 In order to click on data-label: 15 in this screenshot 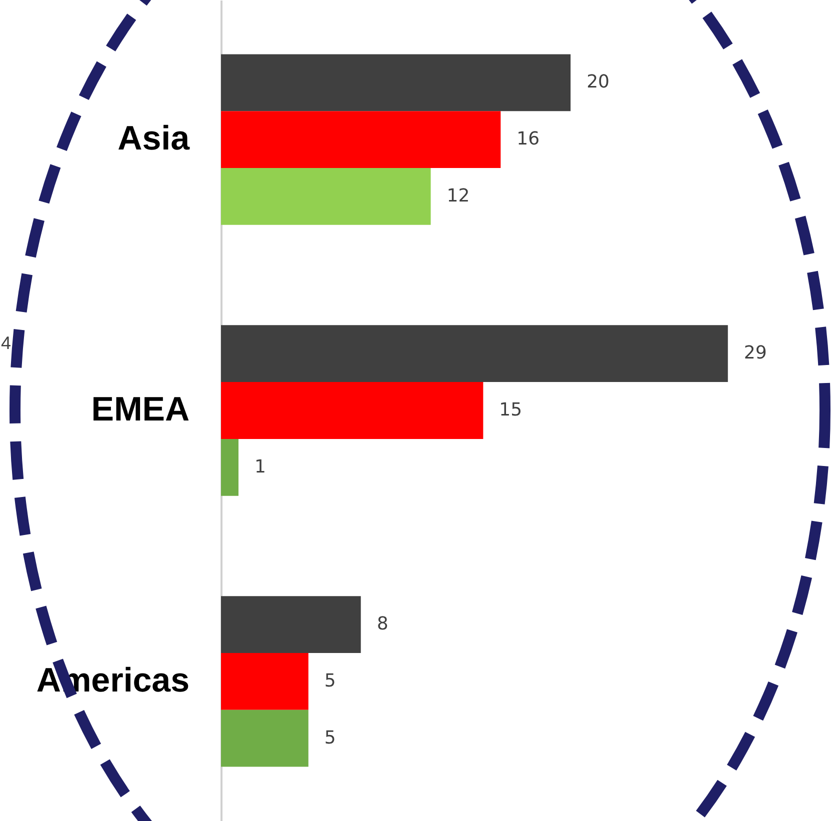, I will do `click(510, 410)`.